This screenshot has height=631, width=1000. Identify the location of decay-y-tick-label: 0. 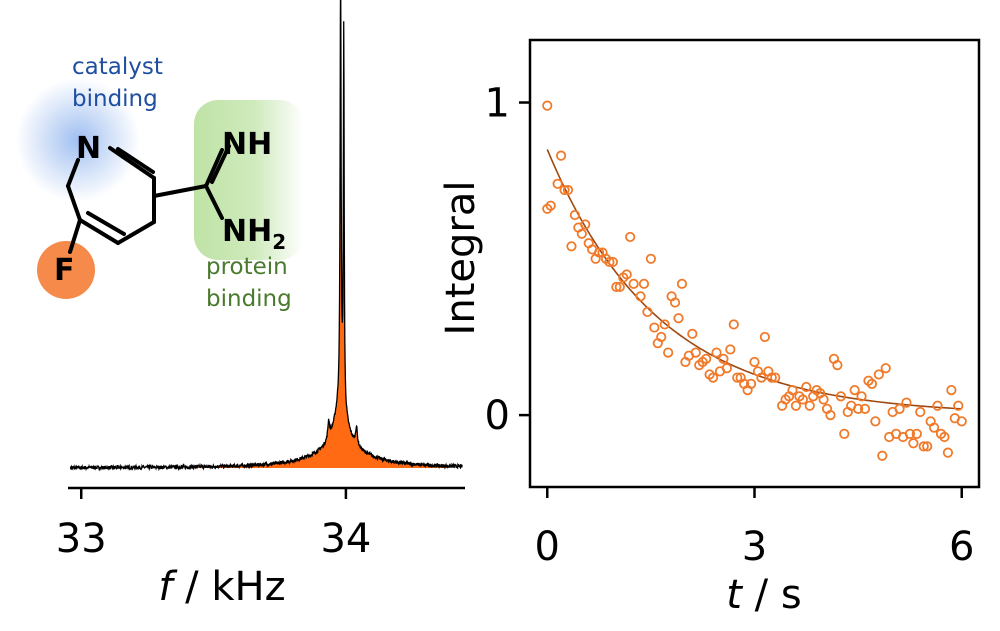
(497, 416).